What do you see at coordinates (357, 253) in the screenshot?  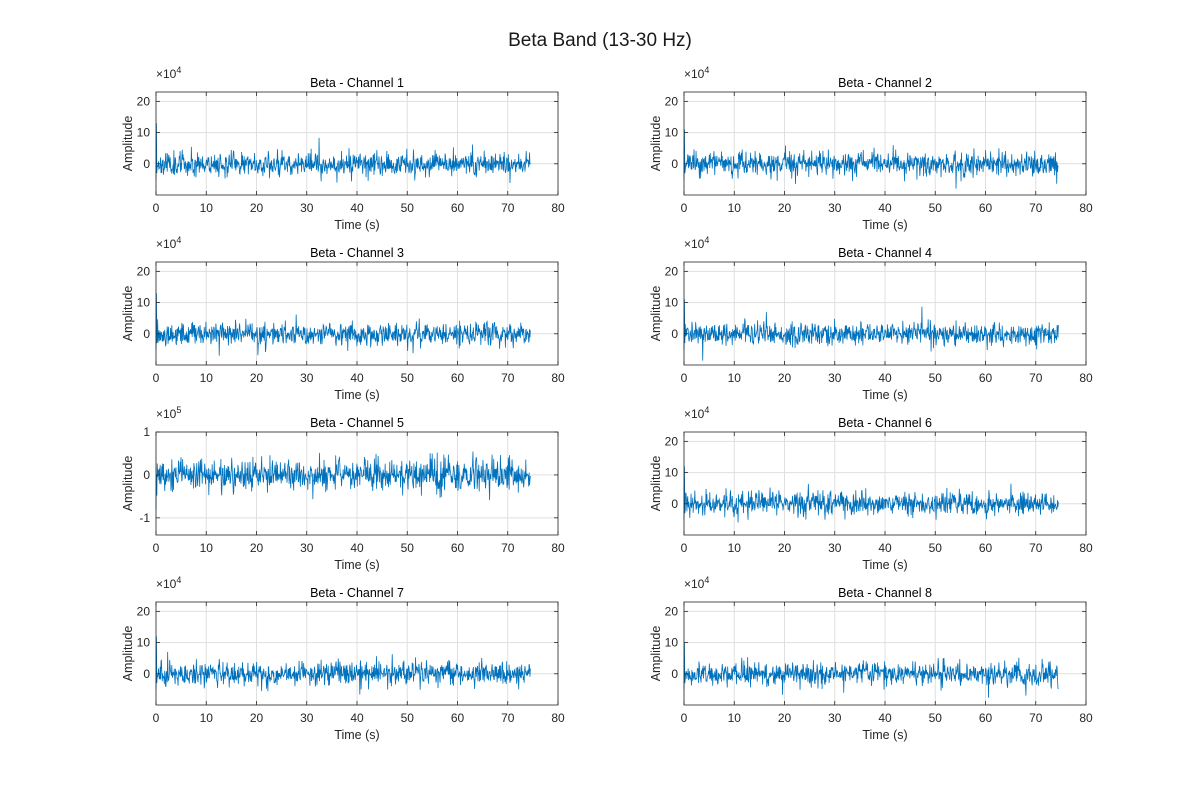 I see `subplot-title: Beta - Channel 3` at bounding box center [357, 253].